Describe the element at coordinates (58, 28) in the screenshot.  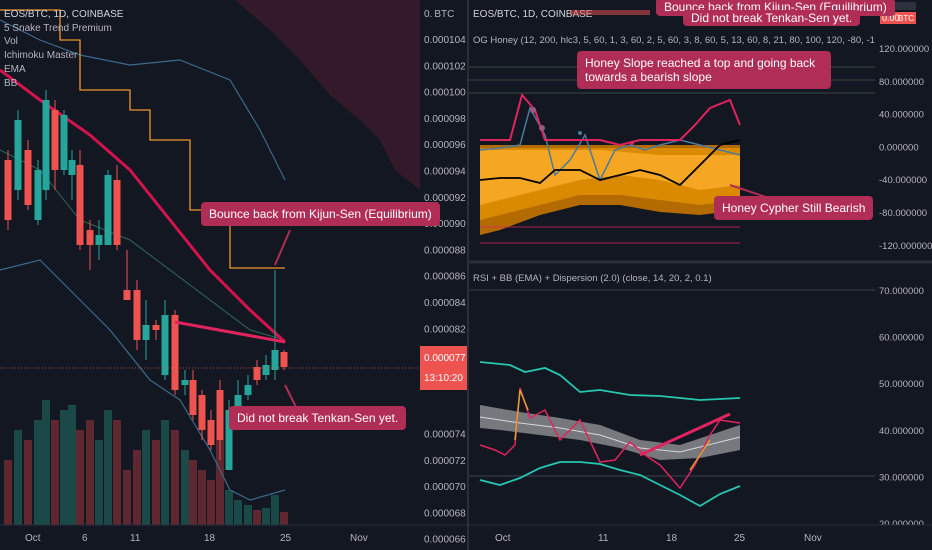
I see `indicator-snake-trend: 5 Snake Trend Premium` at that location.